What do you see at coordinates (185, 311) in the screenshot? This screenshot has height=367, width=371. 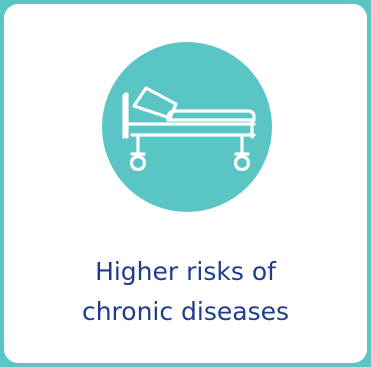 I see `caption-line-2: chronic diseases` at bounding box center [185, 311].